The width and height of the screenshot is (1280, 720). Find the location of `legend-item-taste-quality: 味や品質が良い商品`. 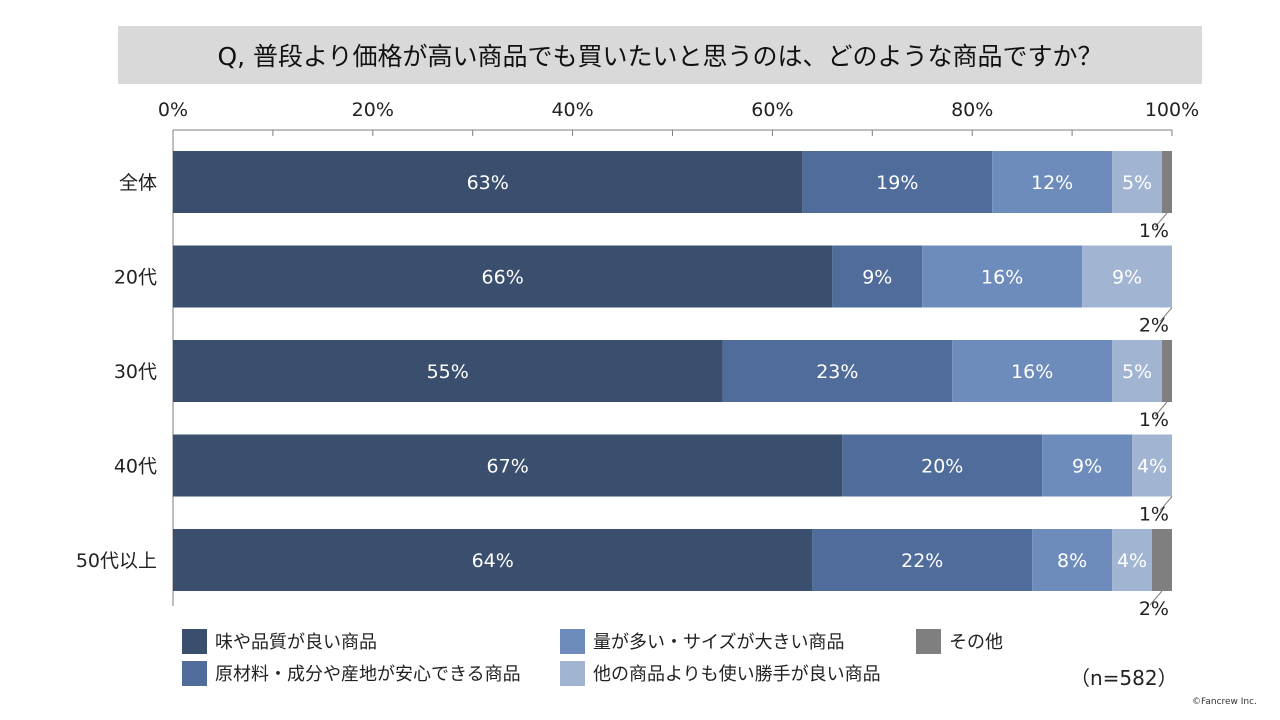

legend-item-taste-quality: 味や品質が良い商品 is located at coordinates (279, 641).